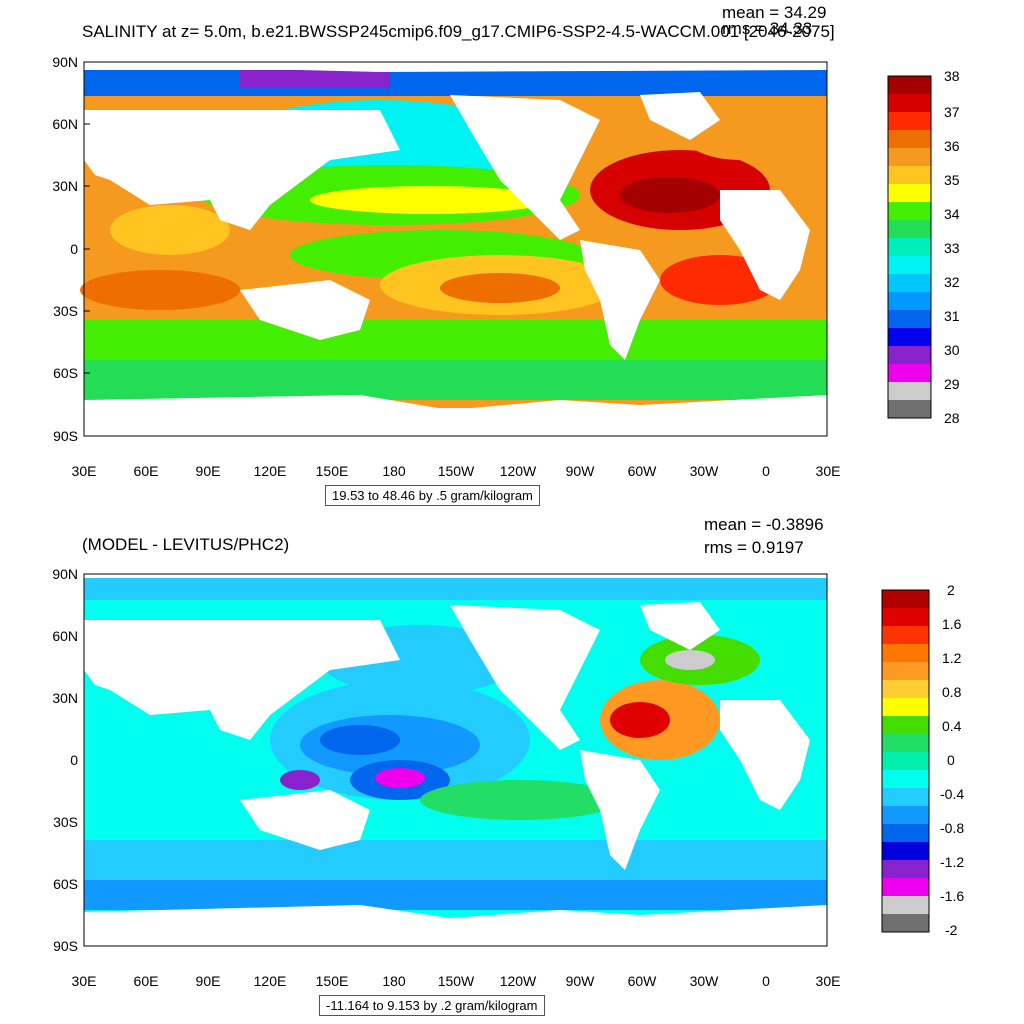 Image resolution: width=1024 pixels, height=1024 pixels. I want to click on p2-lon-7: 120W, so click(518, 981).